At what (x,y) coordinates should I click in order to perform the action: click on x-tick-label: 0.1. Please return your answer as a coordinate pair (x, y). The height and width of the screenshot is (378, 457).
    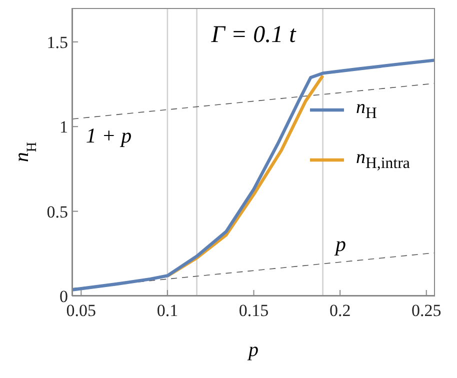
    Looking at the image, I should click on (167, 310).